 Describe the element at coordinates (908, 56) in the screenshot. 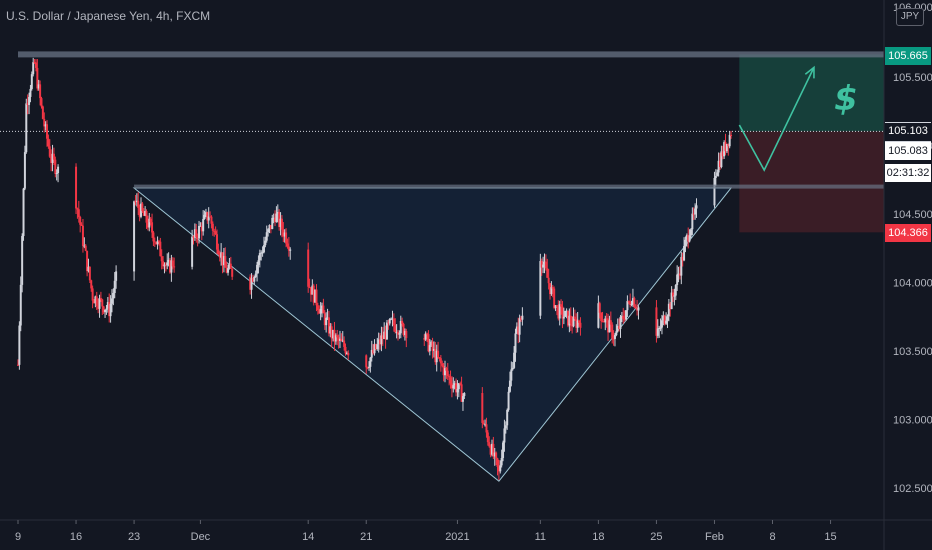

I see `resistance-price-tag: 105.665` at that location.